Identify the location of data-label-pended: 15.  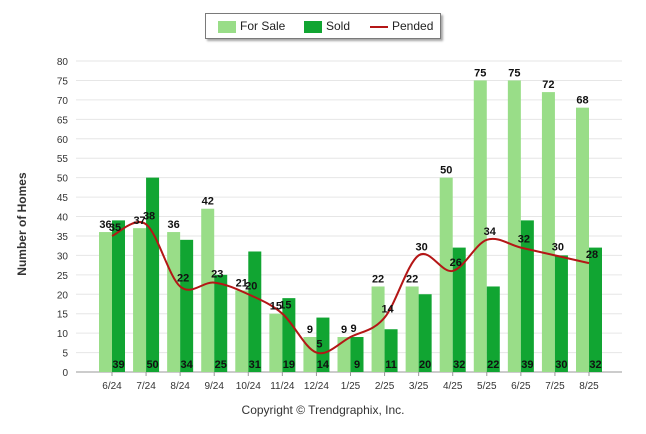
(285, 306).